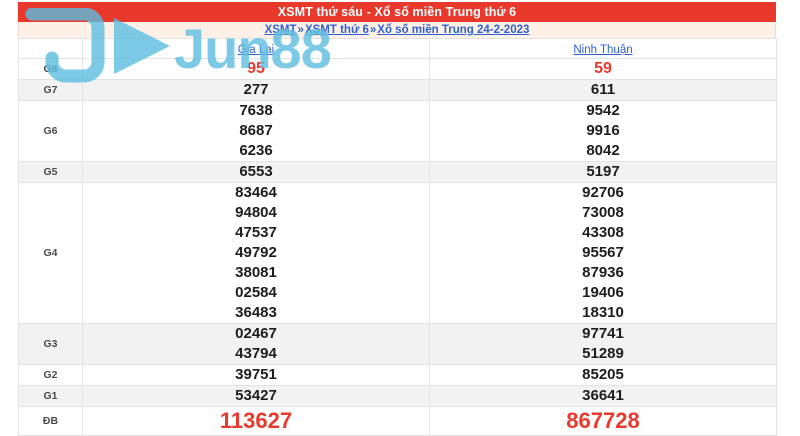 Image resolution: width=800 pixels, height=436 pixels. I want to click on prize-label-g5: G5, so click(50, 172).